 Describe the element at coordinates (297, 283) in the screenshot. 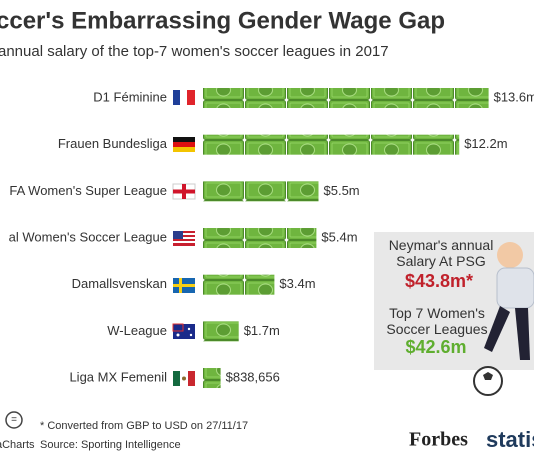

I see `value-label: $3.4m` at that location.